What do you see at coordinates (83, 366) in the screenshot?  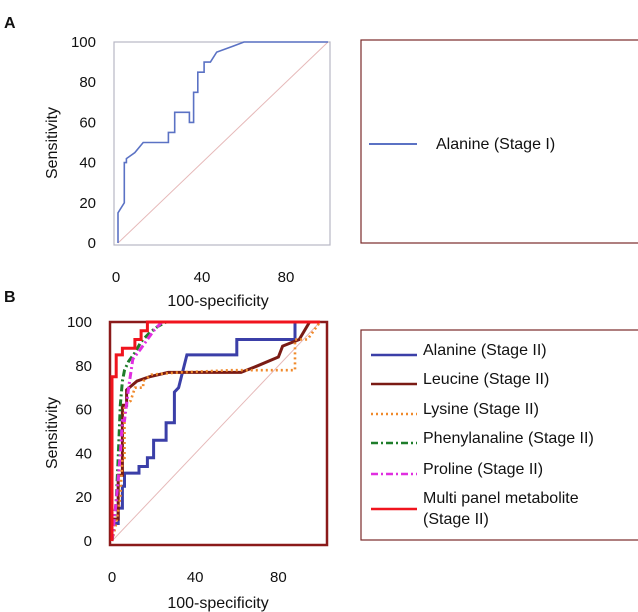 I see `panel-b-y-tick-80: 80` at bounding box center [83, 366].